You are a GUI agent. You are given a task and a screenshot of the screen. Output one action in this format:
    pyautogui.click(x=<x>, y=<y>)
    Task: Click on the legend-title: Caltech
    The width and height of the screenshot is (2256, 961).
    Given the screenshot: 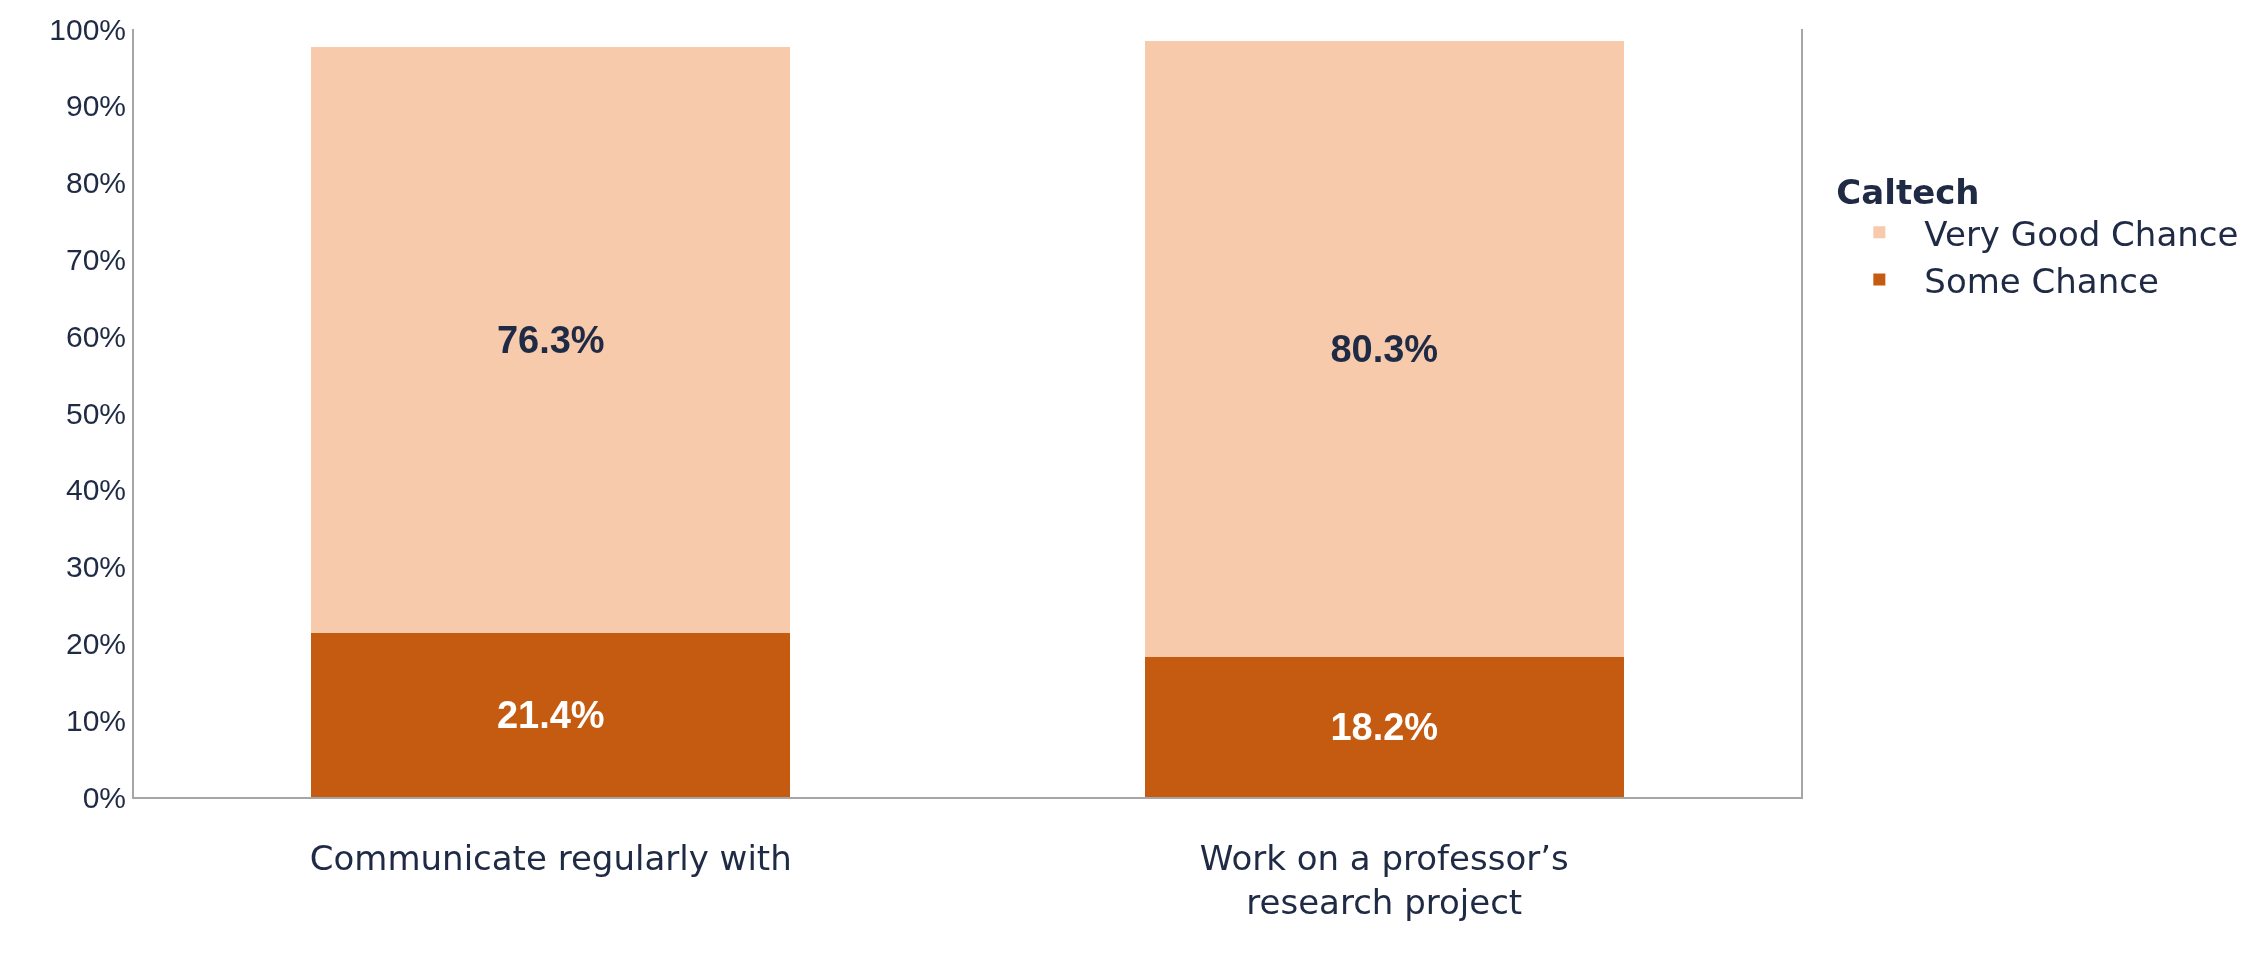 What is the action you would take?
    pyautogui.click(x=1908, y=191)
    